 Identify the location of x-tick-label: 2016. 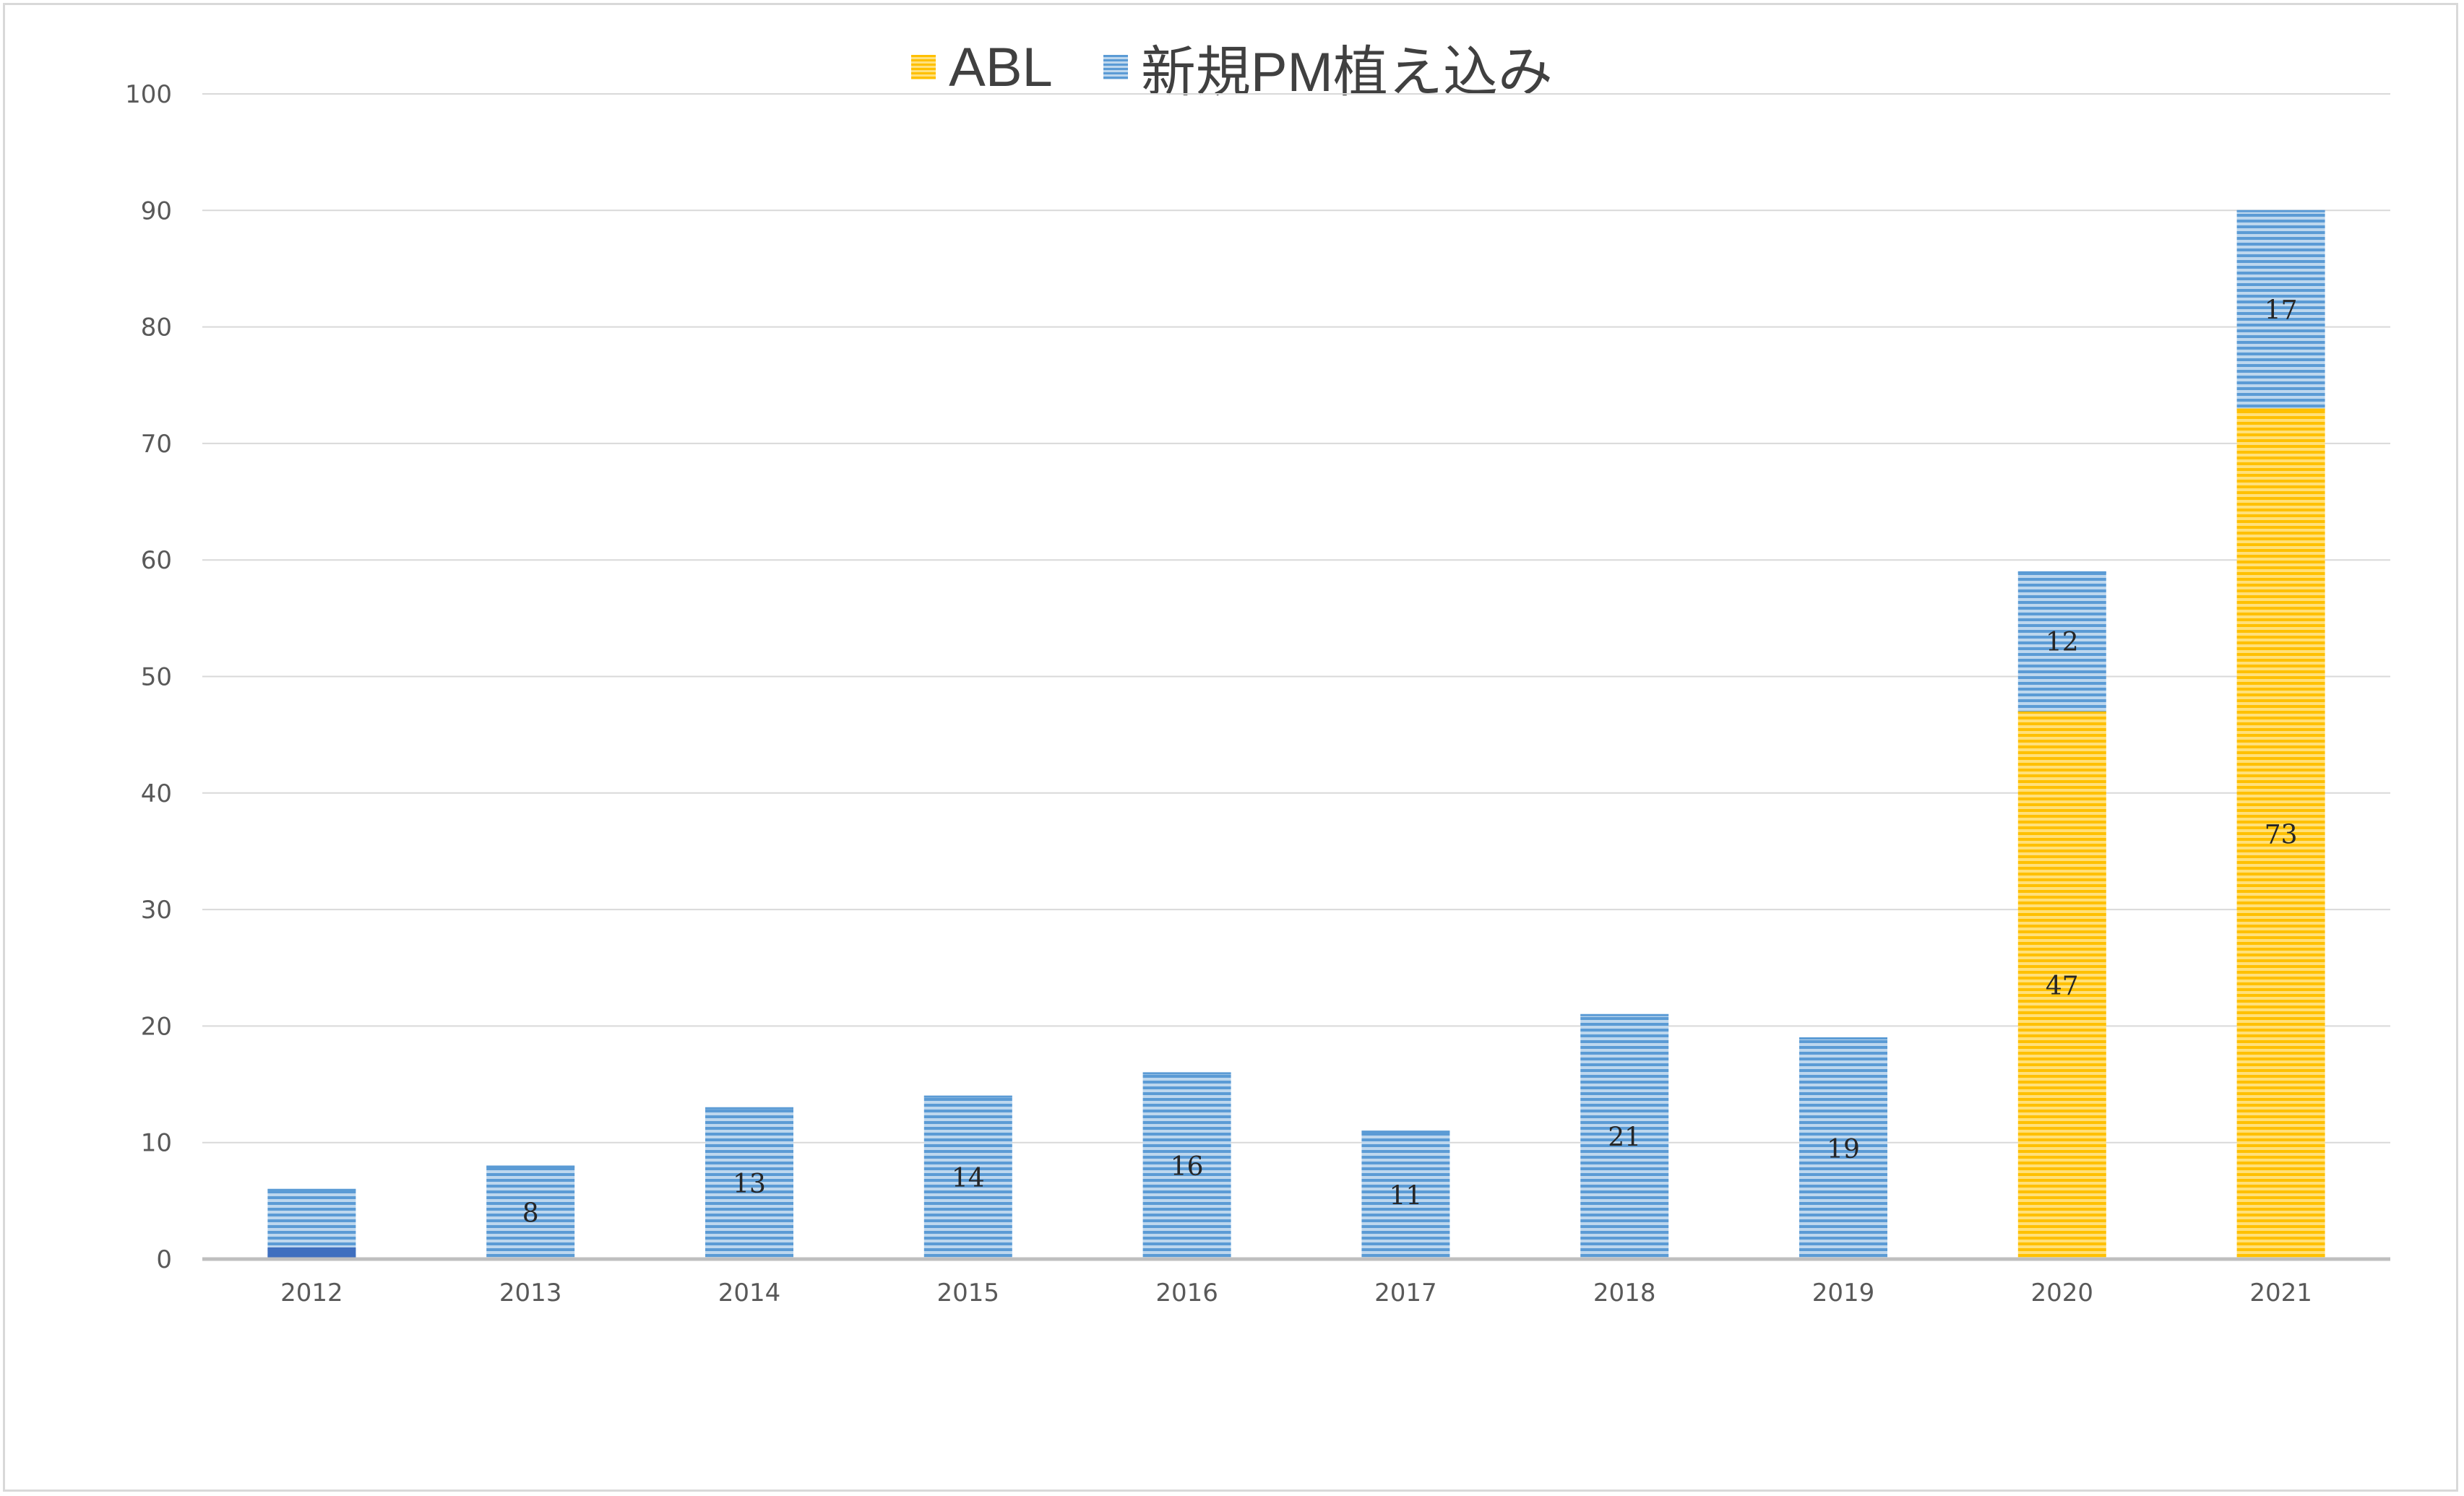
(1186, 1293).